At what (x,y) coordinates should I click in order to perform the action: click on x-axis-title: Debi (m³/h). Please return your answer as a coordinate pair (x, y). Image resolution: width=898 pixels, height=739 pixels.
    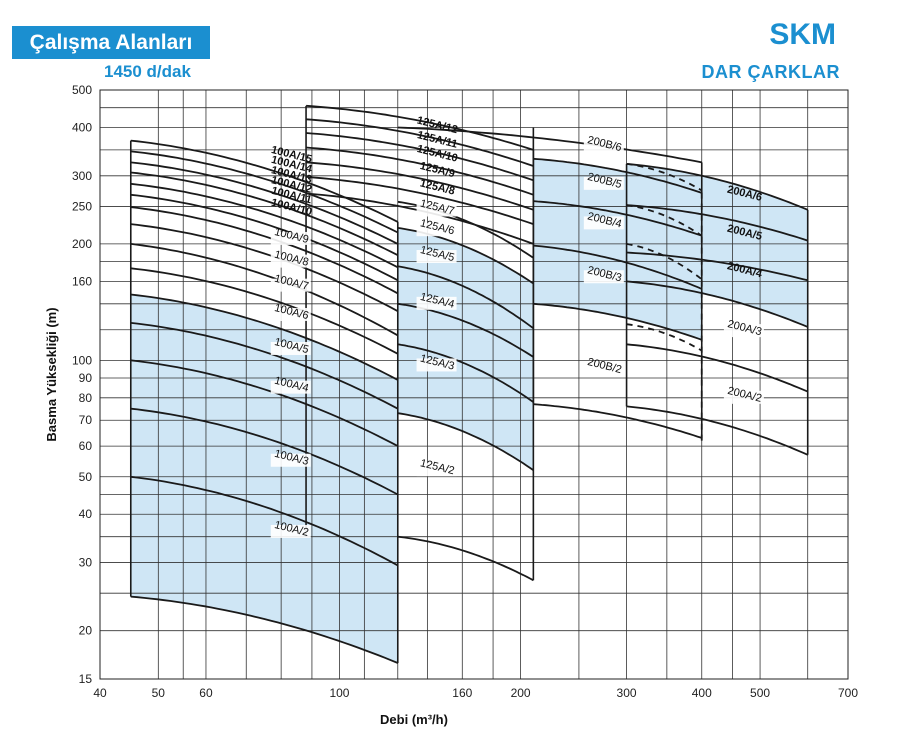
    Looking at the image, I should click on (414, 719).